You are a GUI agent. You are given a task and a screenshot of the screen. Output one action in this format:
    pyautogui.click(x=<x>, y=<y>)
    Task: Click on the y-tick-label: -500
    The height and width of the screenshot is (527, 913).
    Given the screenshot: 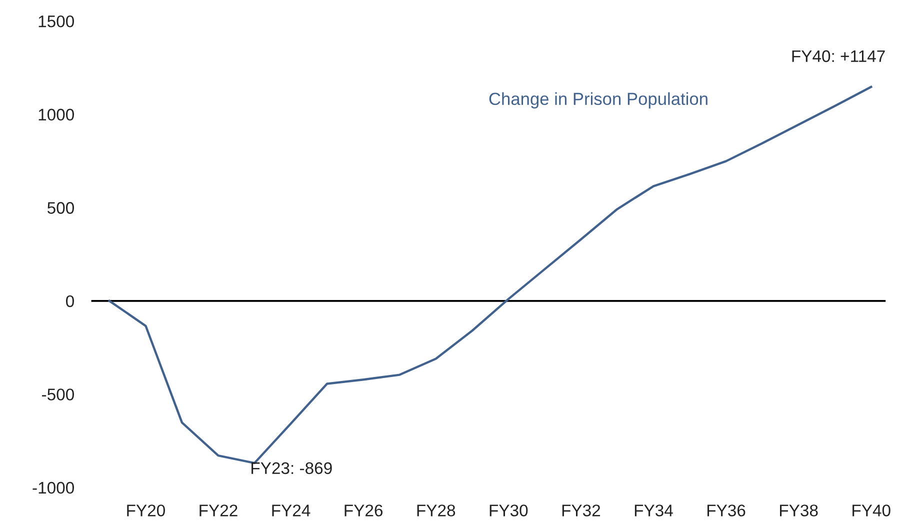 What is the action you would take?
    pyautogui.click(x=58, y=394)
    